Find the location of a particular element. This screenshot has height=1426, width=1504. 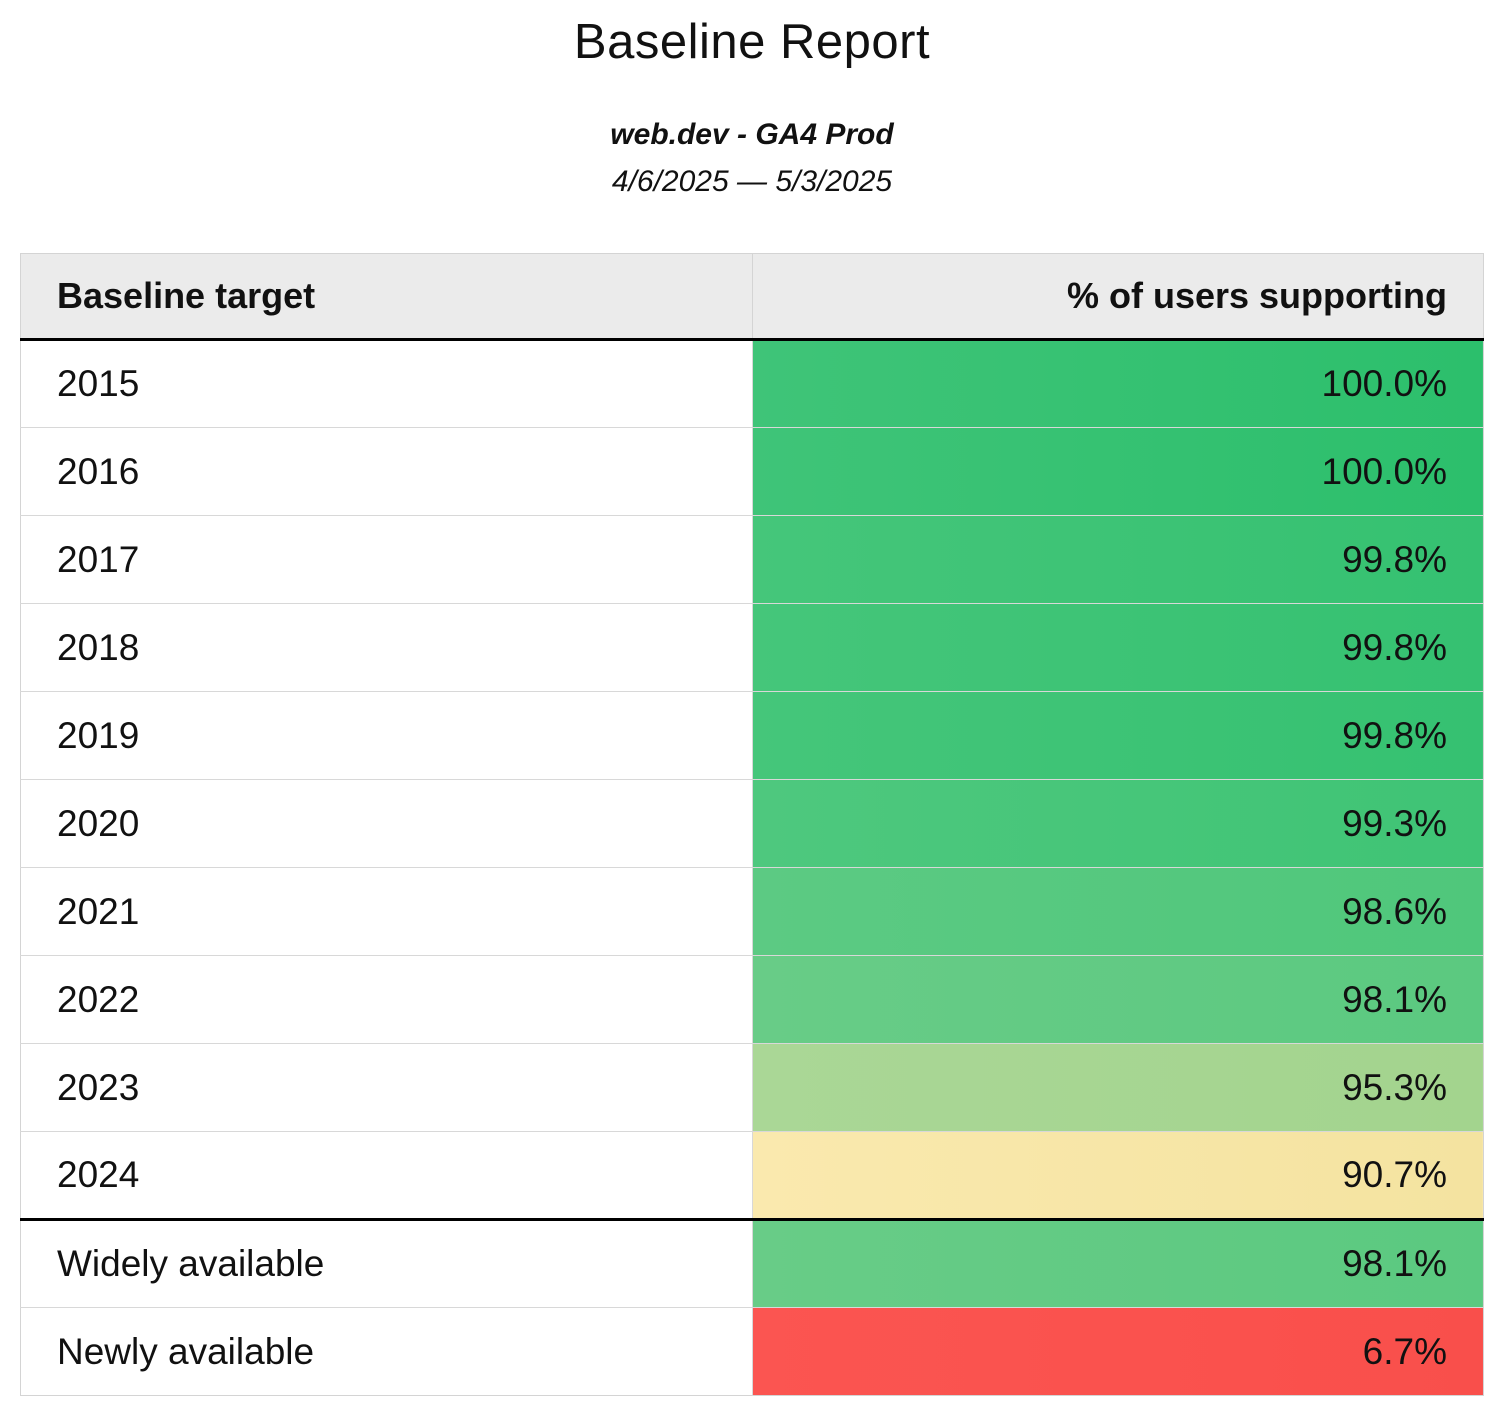

table-row: Widely available 98.1% is located at coordinates (752, 1263).